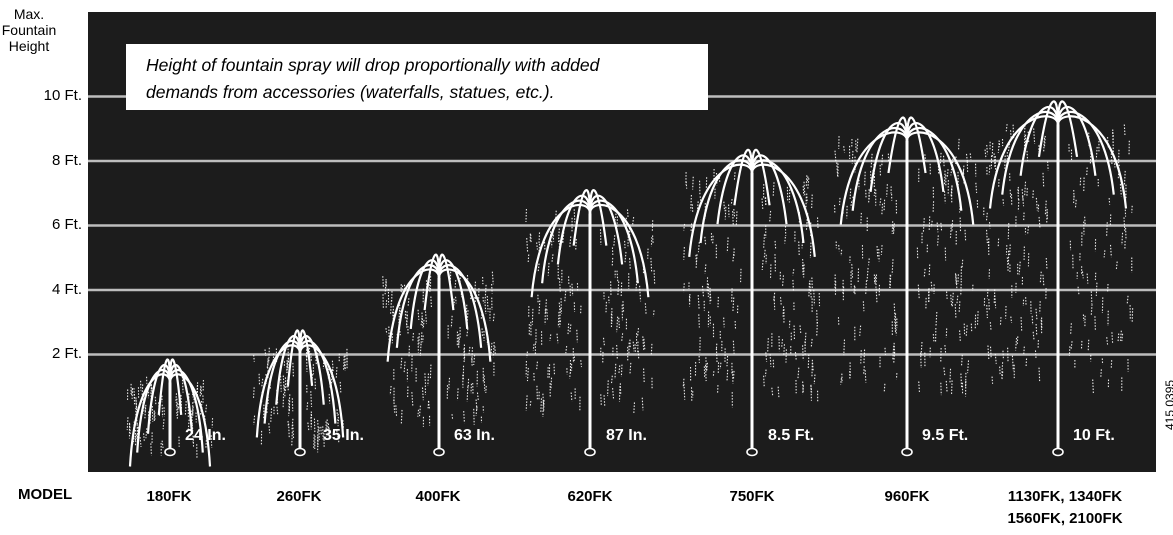  Describe the element at coordinates (590, 323) in the screenshot. I see `fountain-620fk` at that location.